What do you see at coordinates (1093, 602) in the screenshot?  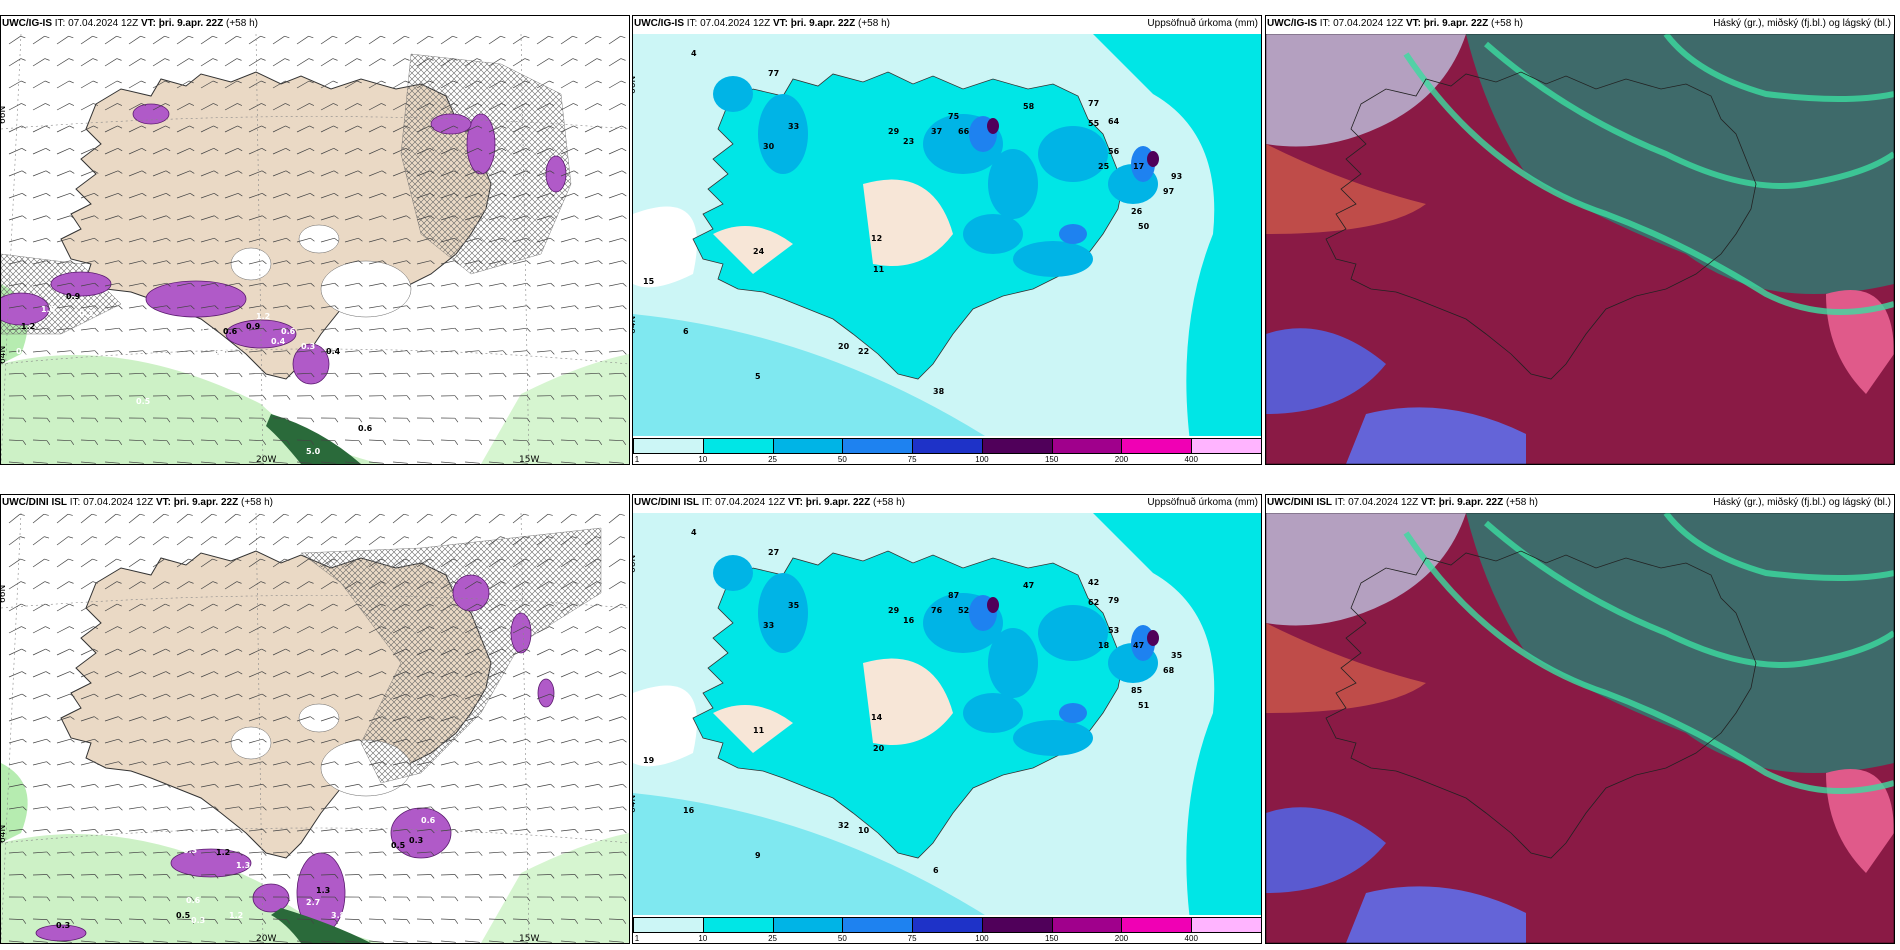 I see `precip-value: 62` at bounding box center [1093, 602].